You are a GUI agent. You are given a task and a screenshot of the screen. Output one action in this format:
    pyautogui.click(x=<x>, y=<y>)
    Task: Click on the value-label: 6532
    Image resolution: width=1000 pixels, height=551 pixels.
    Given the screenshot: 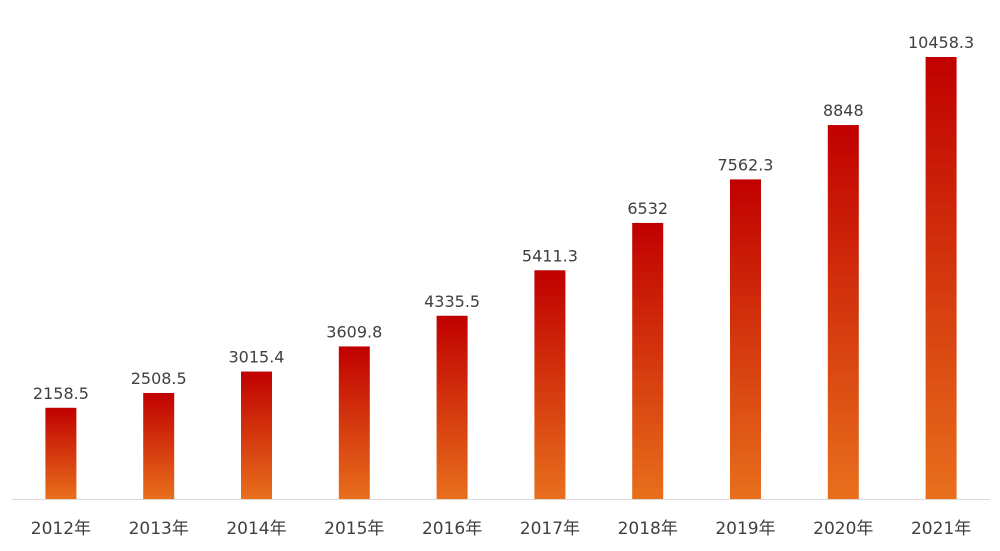 What is the action you would take?
    pyautogui.click(x=647, y=208)
    